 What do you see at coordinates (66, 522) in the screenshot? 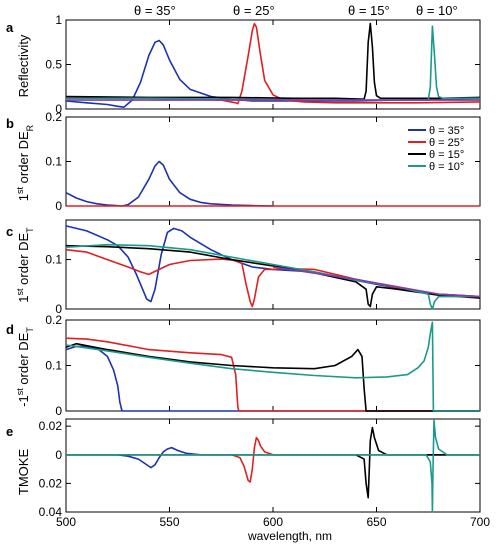
I see `x-tick-label: 500` at bounding box center [66, 522].